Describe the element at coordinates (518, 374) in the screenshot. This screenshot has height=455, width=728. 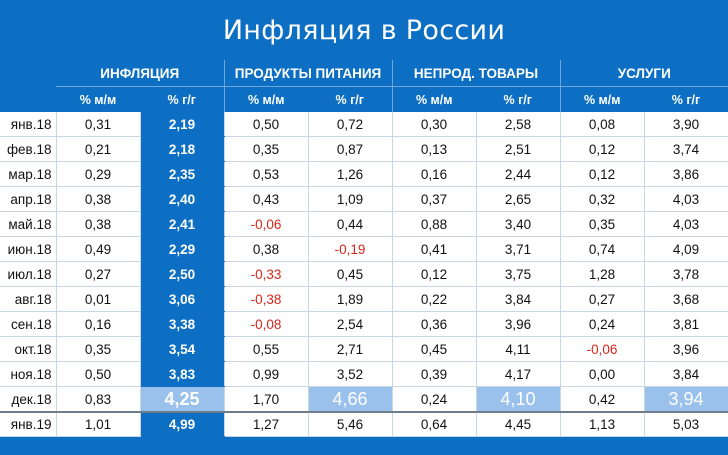
I see `nonfood-yy-cell: 4,17` at that location.